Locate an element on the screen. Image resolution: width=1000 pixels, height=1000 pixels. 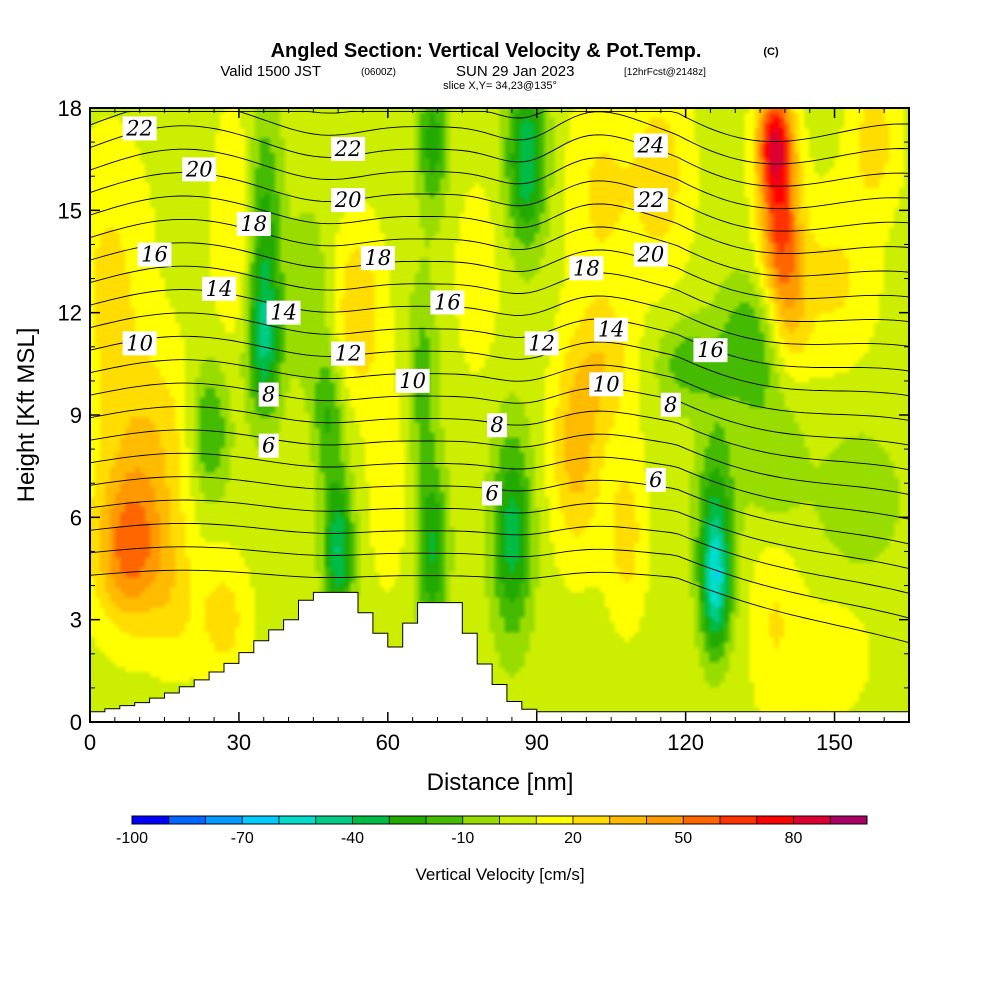
contour-label: 14 is located at coordinates (611, 329).